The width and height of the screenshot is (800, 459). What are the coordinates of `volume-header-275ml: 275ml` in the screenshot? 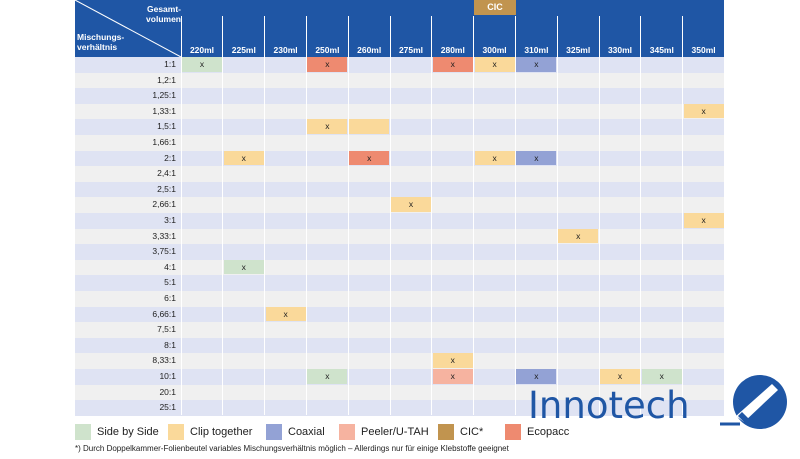 It's located at (411, 50).